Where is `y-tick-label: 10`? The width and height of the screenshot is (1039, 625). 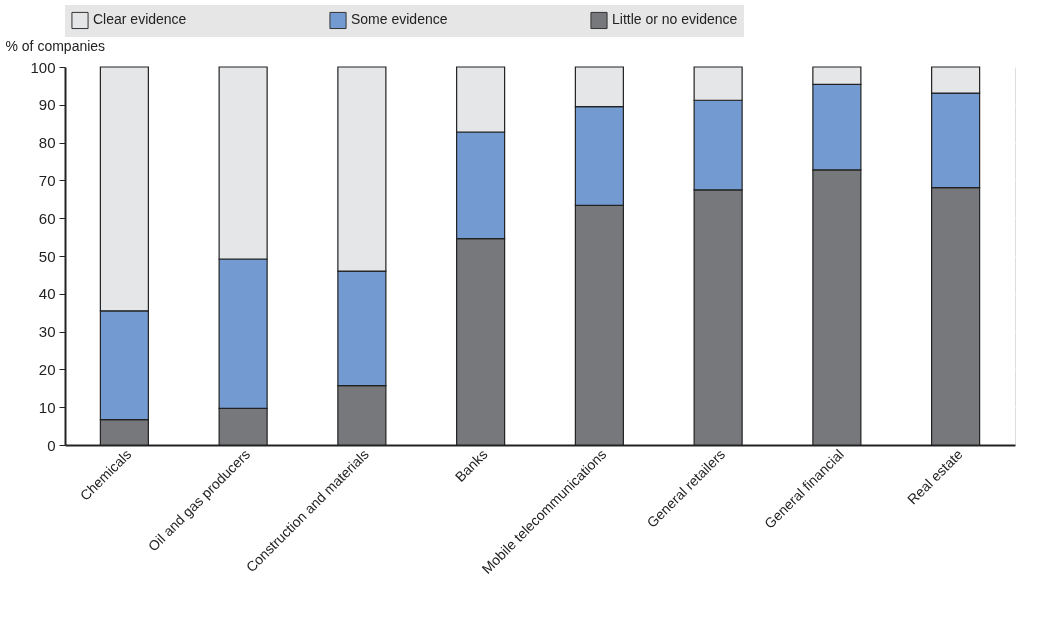
y-tick-label: 10 is located at coordinates (47, 407).